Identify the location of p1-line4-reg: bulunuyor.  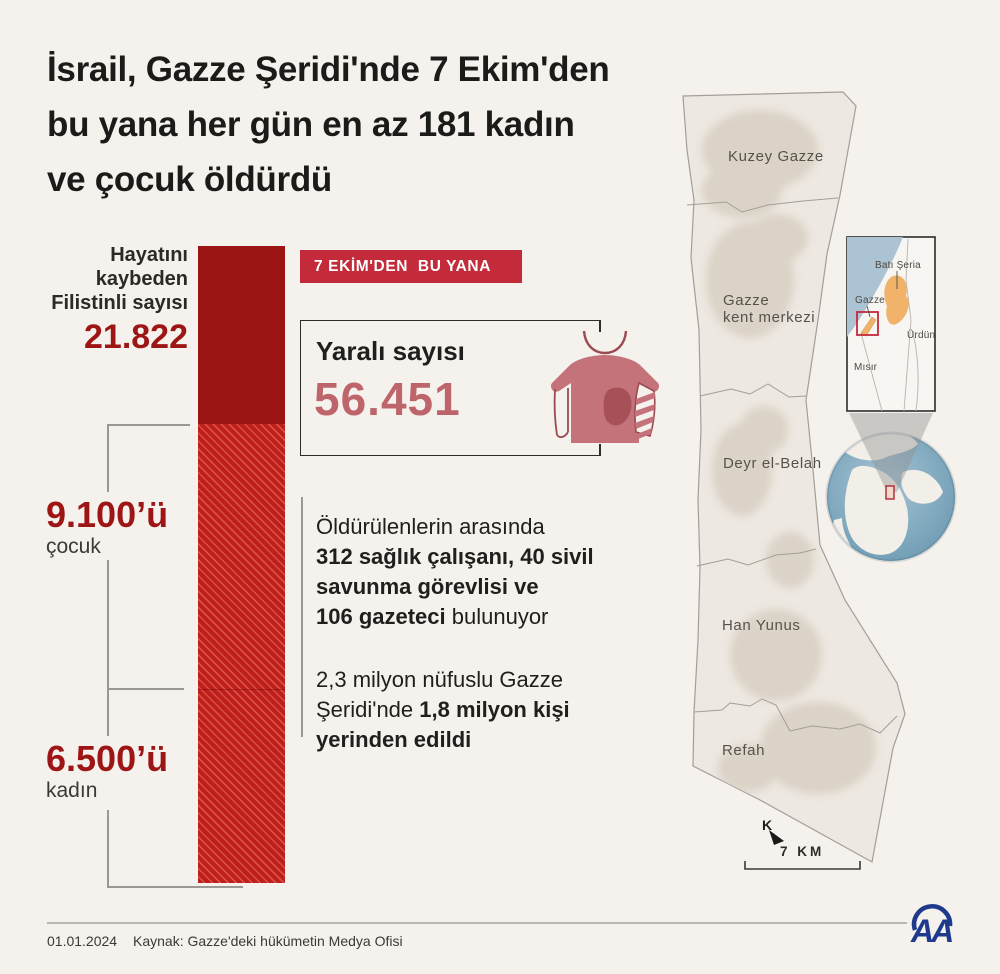
(497, 616).